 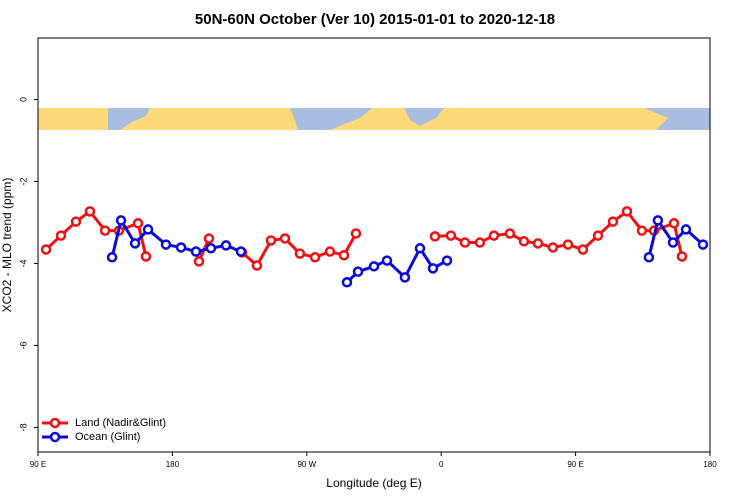 I want to click on y-tick-label: -6, so click(x=23, y=345).